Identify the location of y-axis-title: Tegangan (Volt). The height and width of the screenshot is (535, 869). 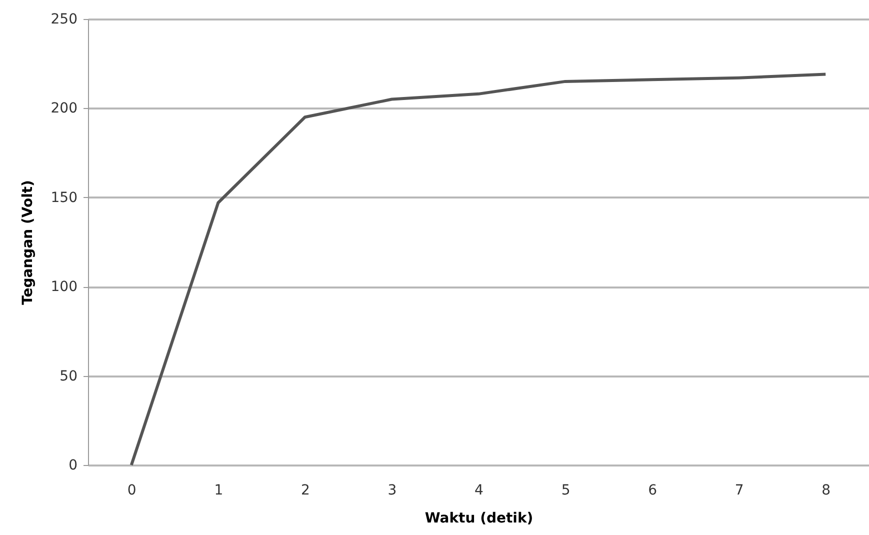
(28, 242).